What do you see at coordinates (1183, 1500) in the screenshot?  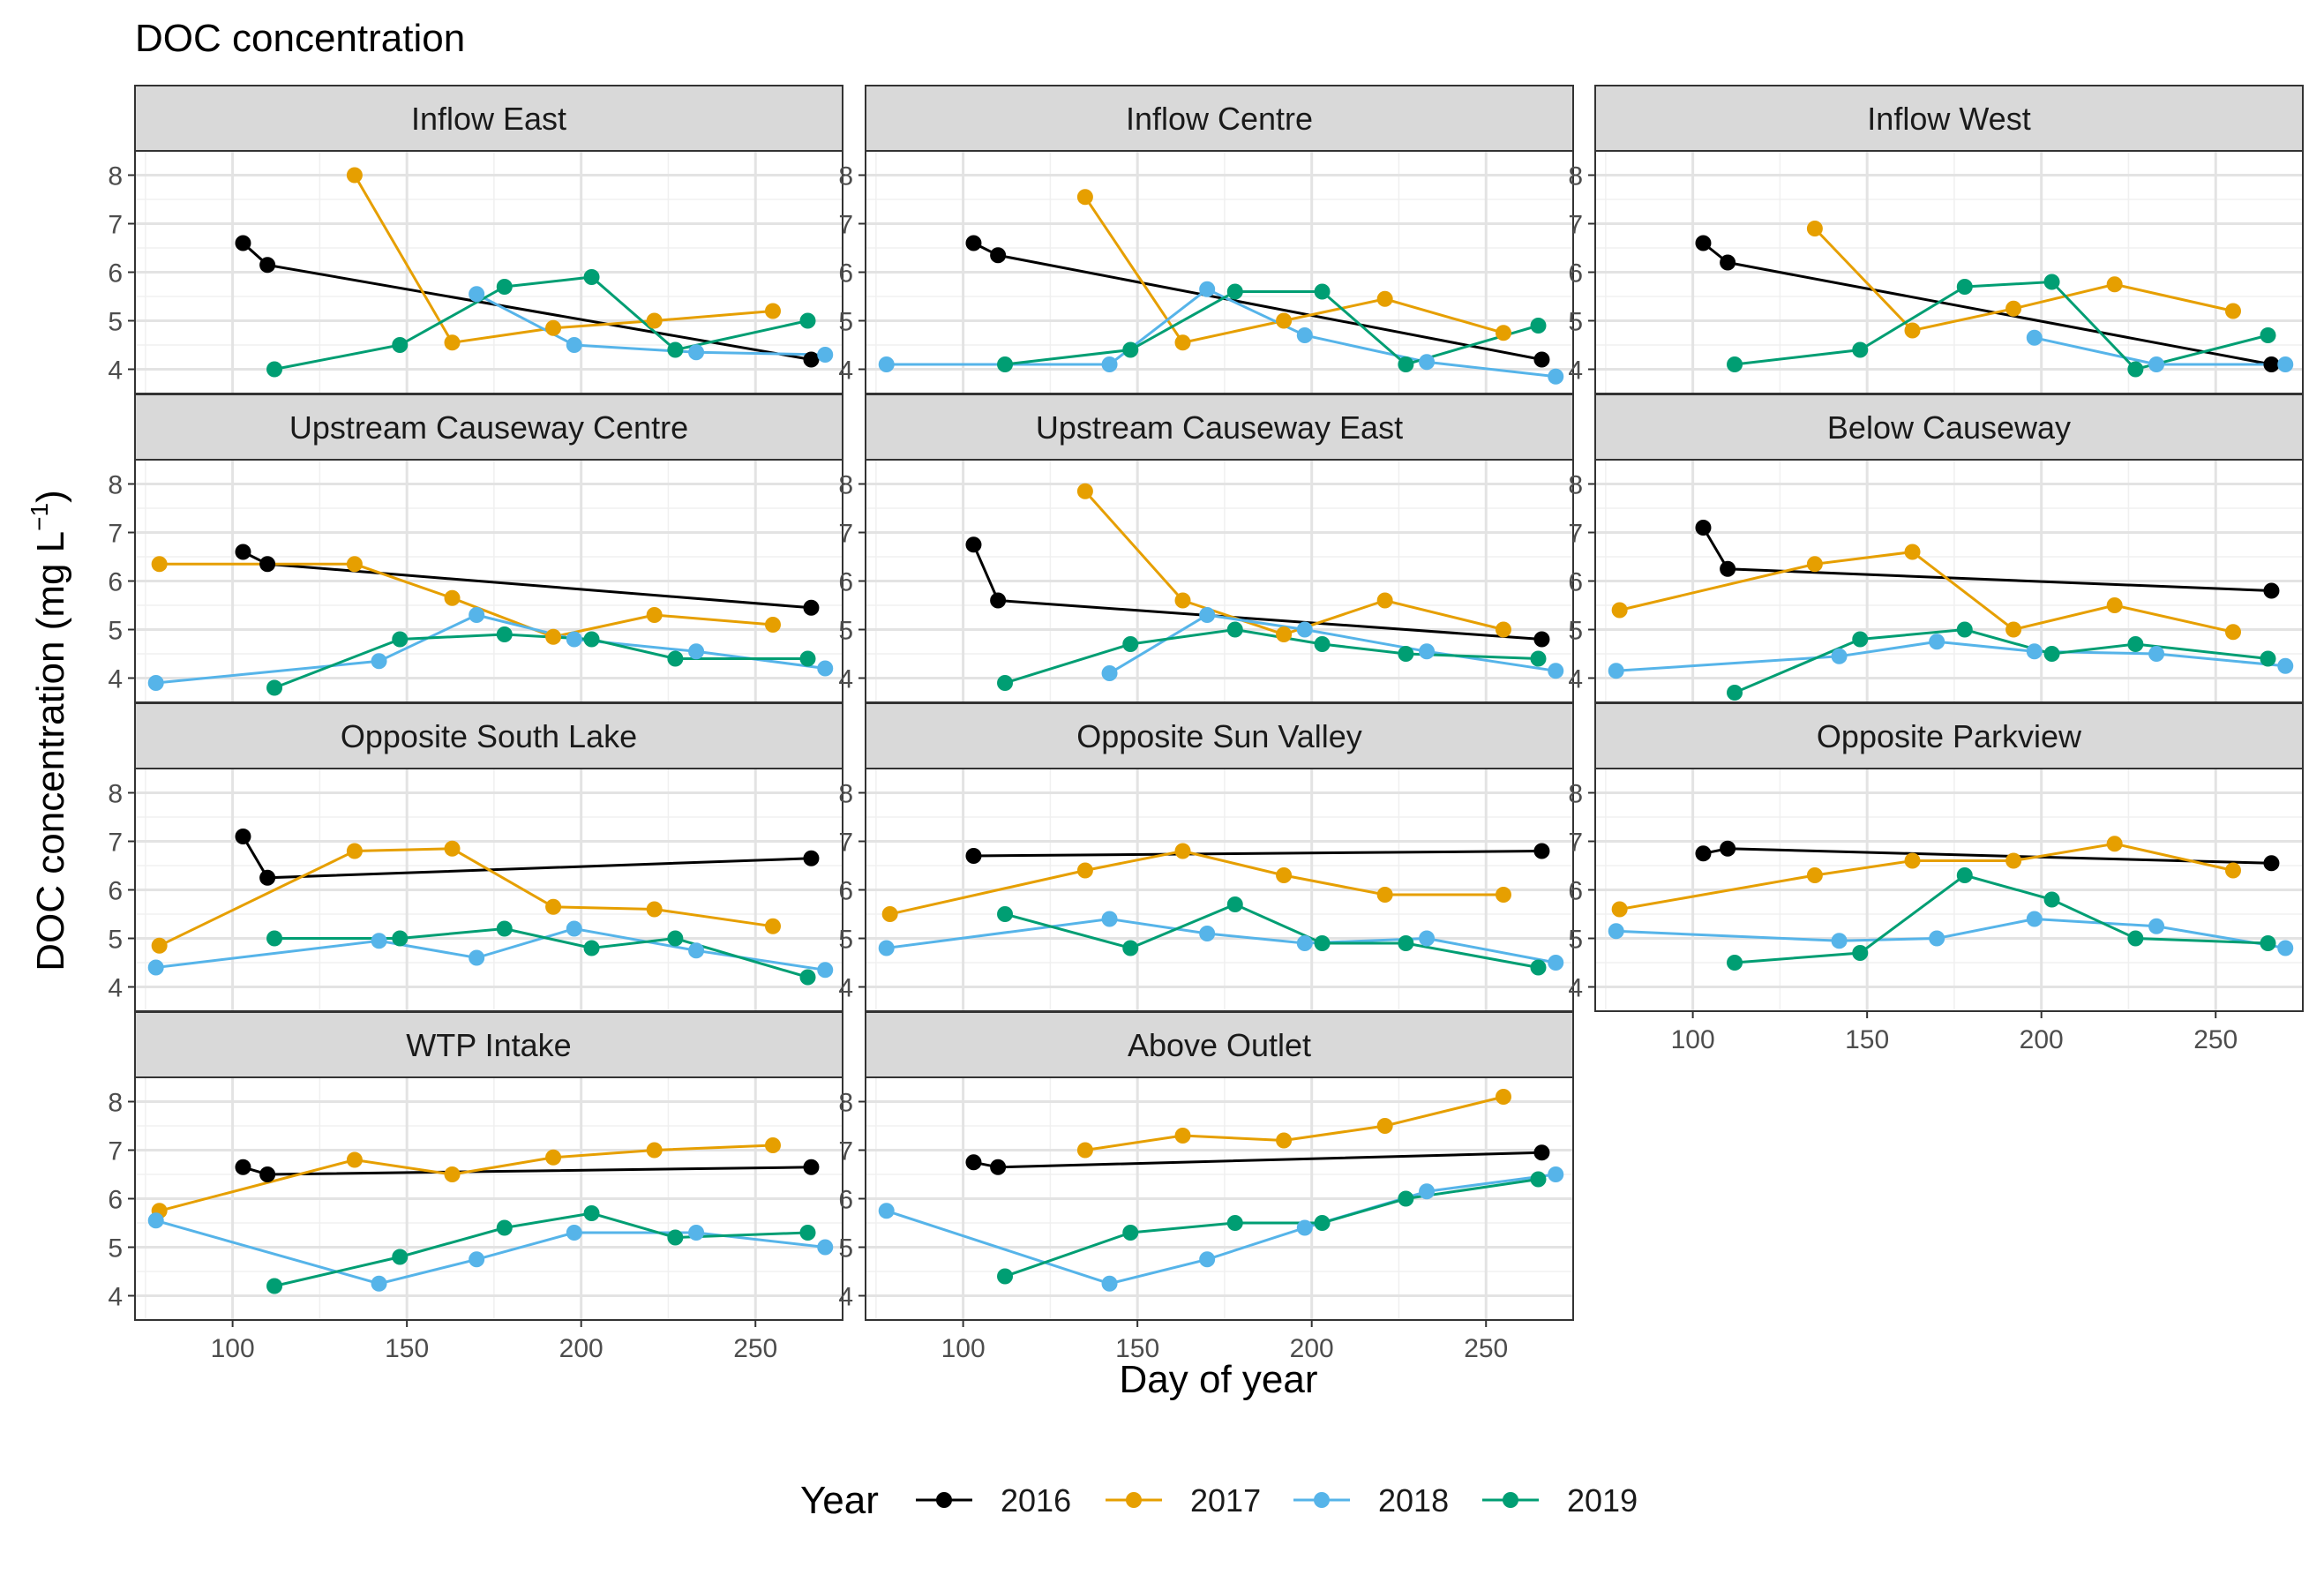 I see `legend-entry-2017: 2017` at bounding box center [1183, 1500].